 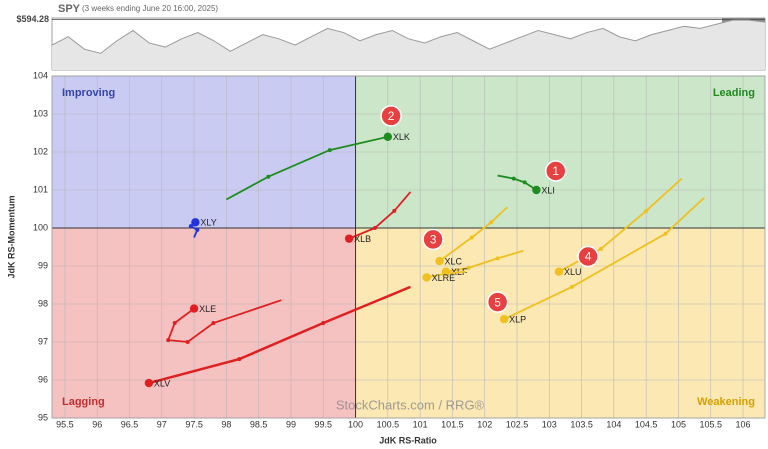 What do you see at coordinates (43, 265) in the screenshot?
I see `y-tick-label: 99` at bounding box center [43, 265].